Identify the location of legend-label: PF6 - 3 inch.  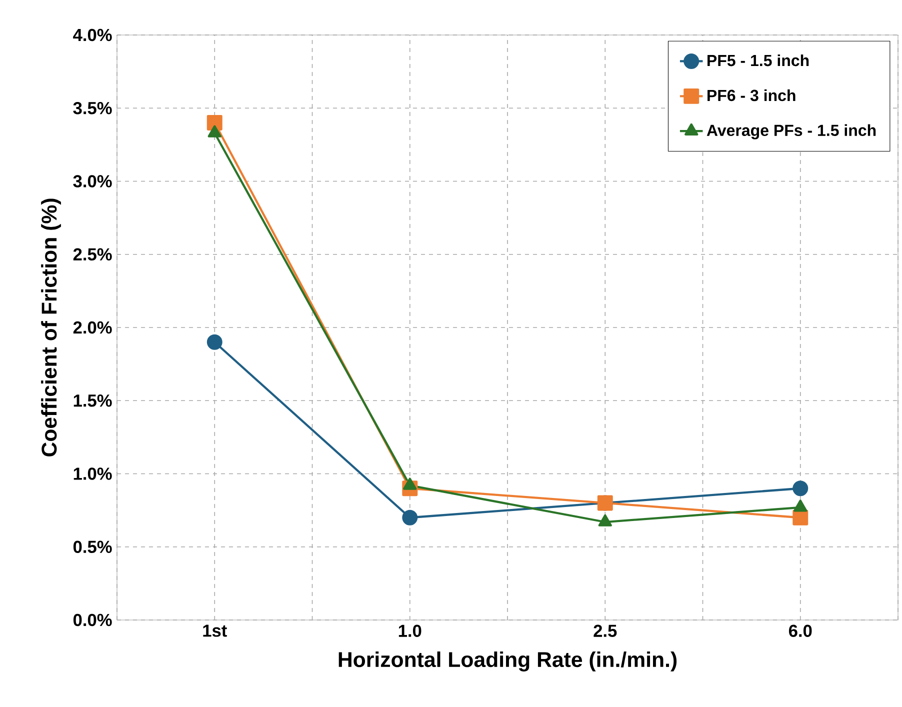
(752, 95).